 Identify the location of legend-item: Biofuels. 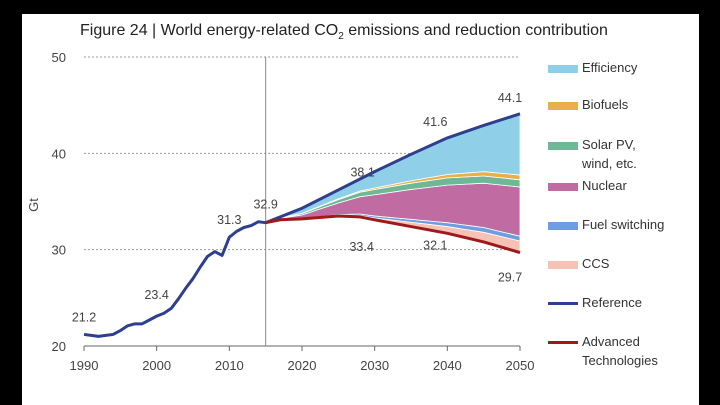
(588, 104).